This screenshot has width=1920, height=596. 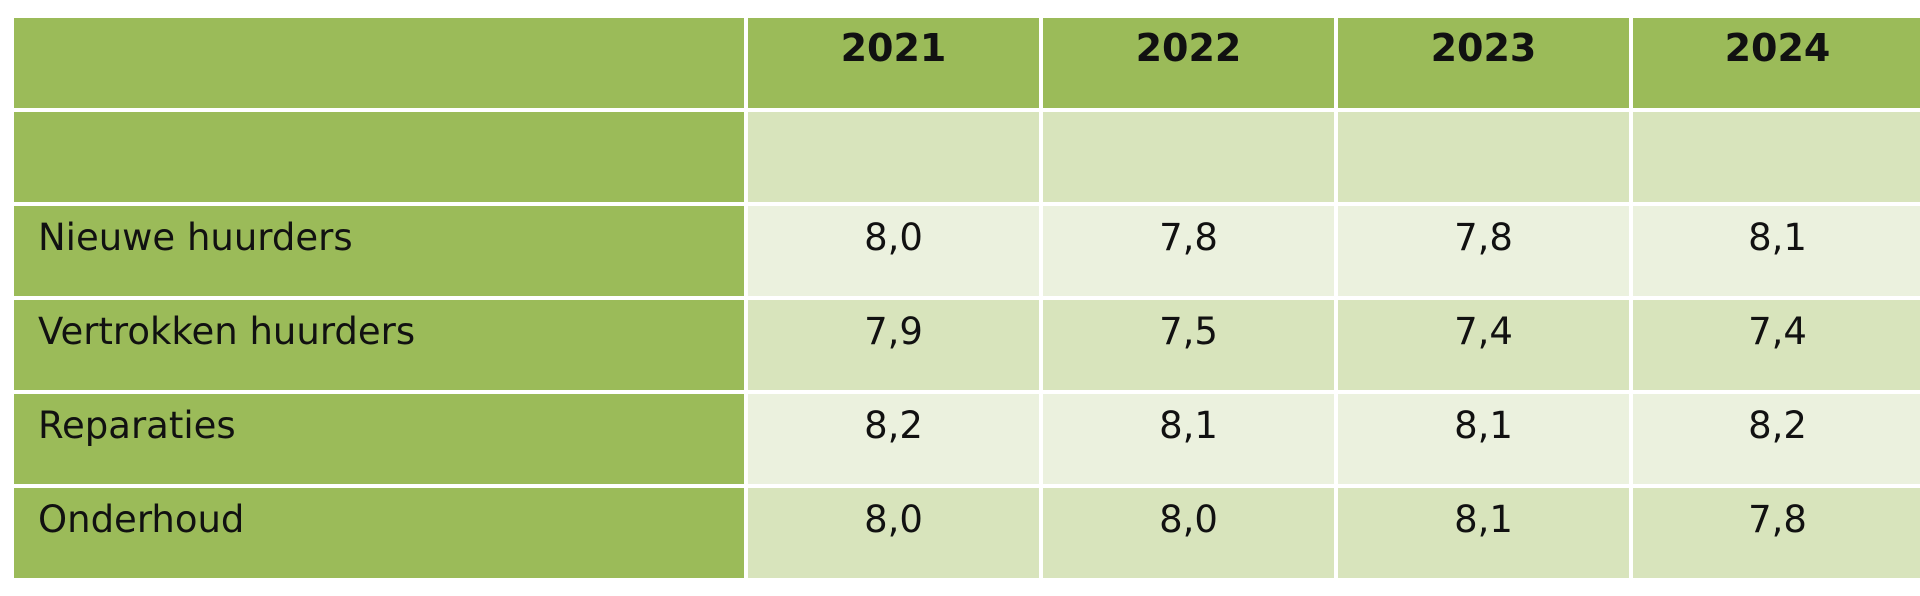 What do you see at coordinates (379, 439) in the screenshot?
I see `row-label-reparaties: Reparaties` at bounding box center [379, 439].